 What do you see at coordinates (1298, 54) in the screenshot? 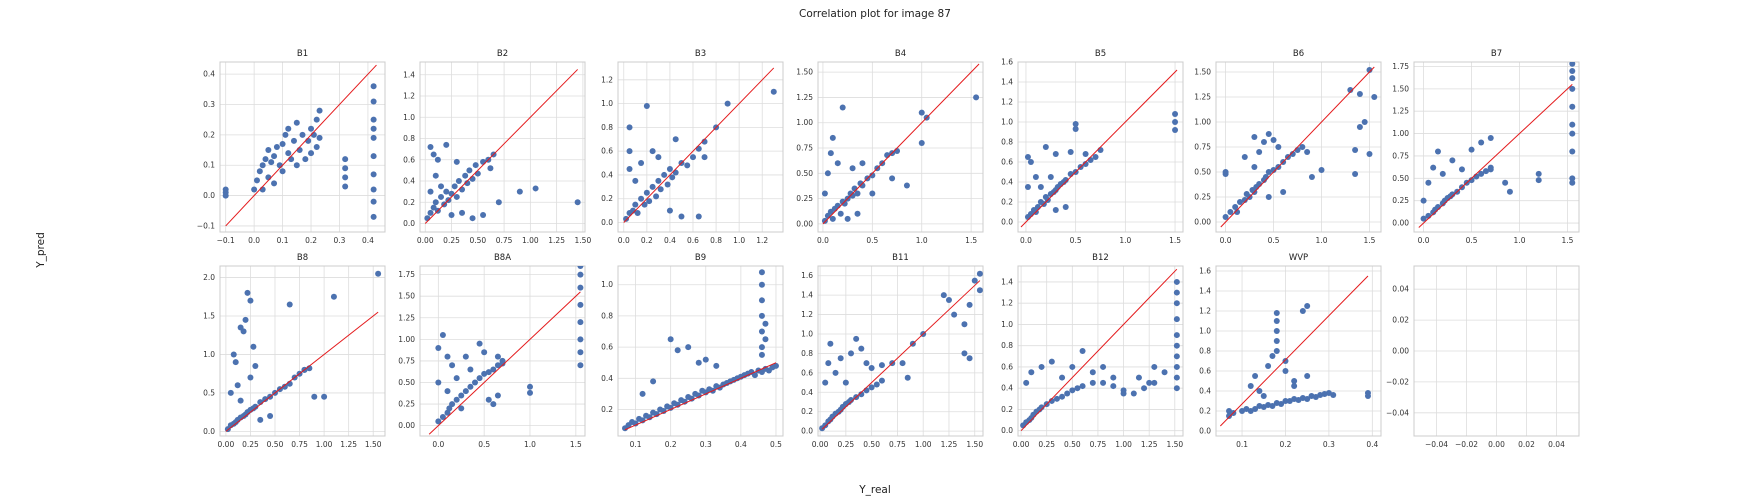
I see `panel-title: B6` at bounding box center [1298, 54].